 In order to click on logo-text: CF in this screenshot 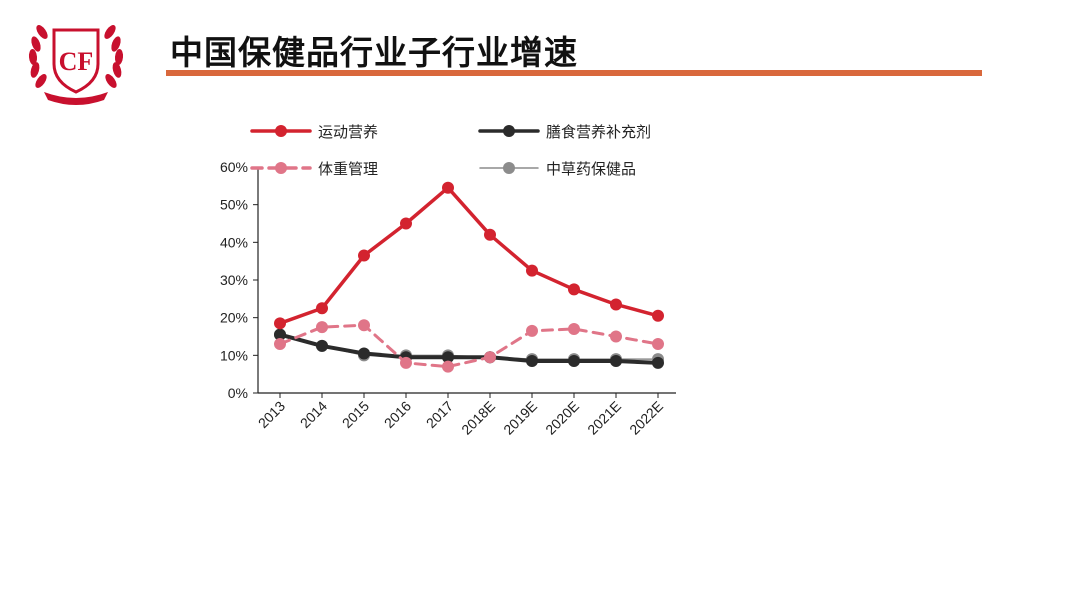, I will do `click(76, 61)`.